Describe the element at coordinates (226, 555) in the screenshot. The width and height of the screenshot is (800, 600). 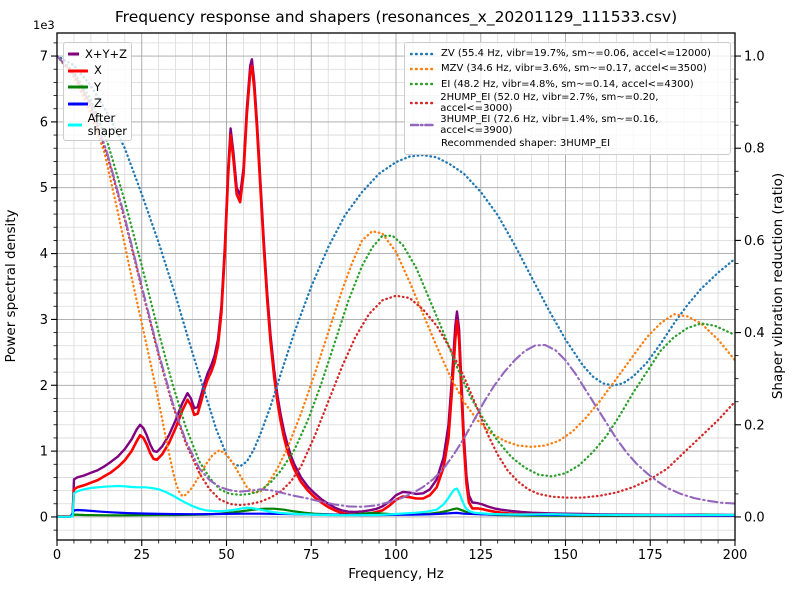
I see `x-tick-label: 50` at that location.